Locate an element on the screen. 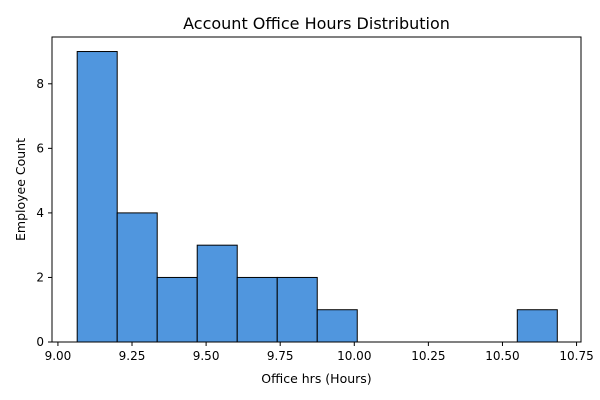  y-tick-label: 4 is located at coordinates (40, 213).